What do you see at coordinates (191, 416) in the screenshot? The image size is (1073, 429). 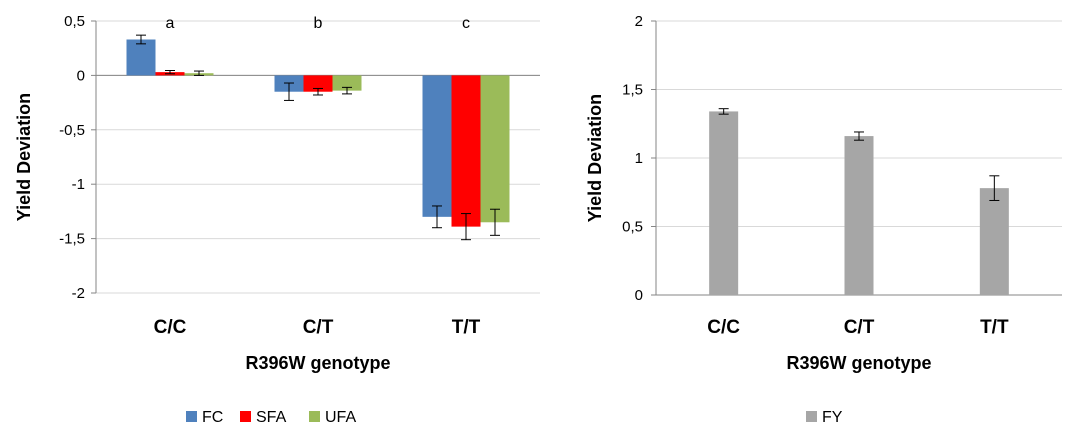 I see `legend-swatch-fc` at bounding box center [191, 416].